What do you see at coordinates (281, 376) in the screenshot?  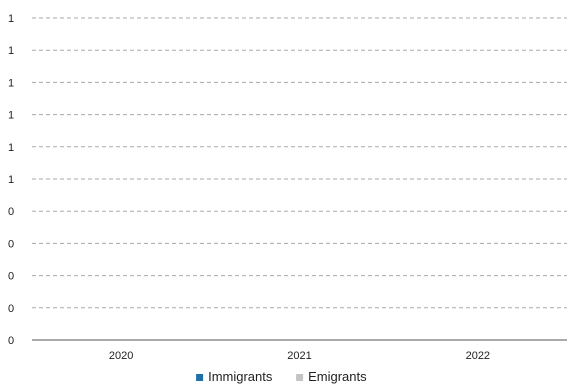 I see `legend: Immigrants Emigrants` at bounding box center [281, 376].